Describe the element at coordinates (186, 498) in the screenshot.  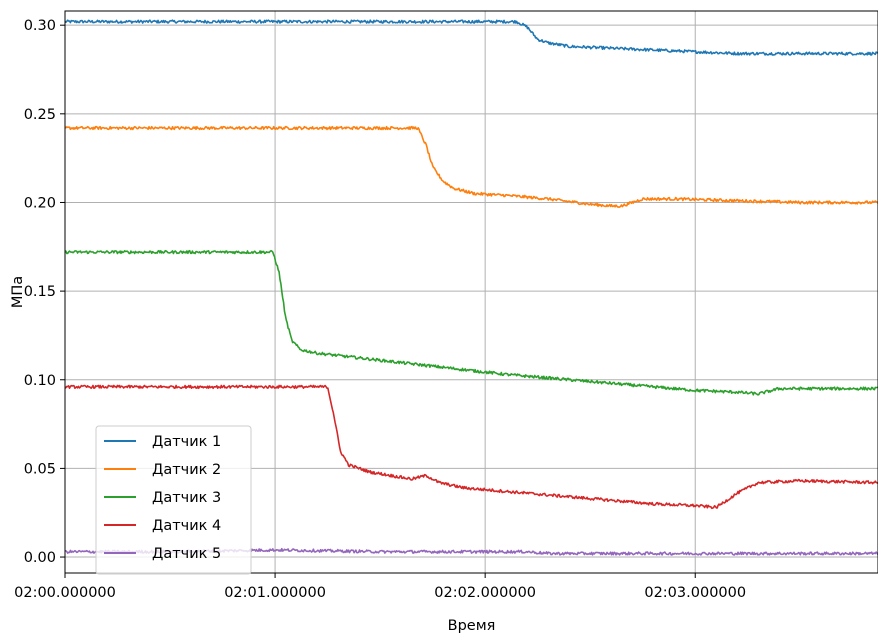
I see `legend-label: Датчик 3` at that location.